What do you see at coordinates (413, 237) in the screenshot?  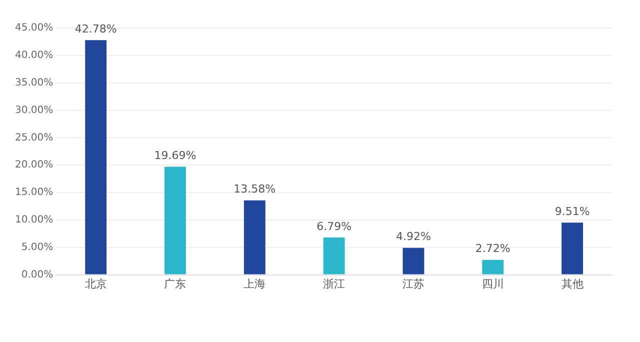 I see `data-label: 4.92%` at bounding box center [413, 237].